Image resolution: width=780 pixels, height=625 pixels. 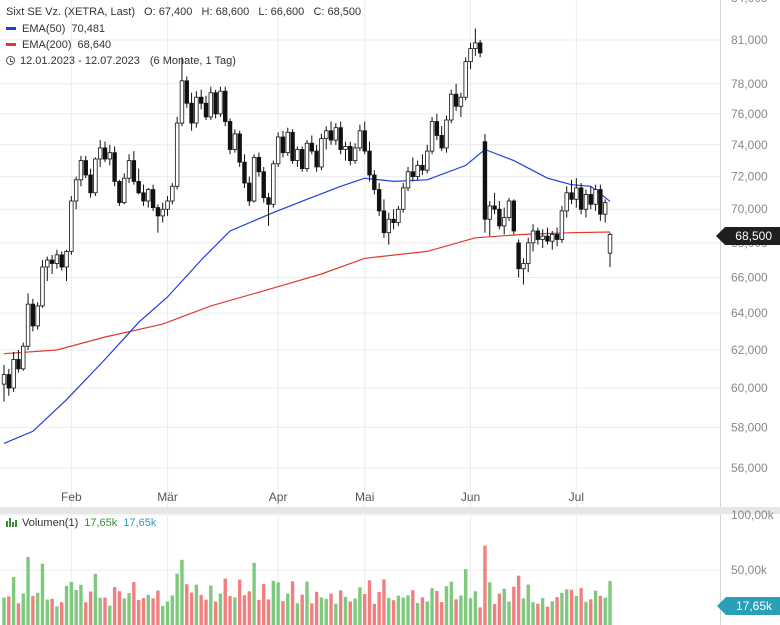 What do you see at coordinates (749, 2) in the screenshot?
I see `price-tick-label: 84,000` at bounding box center [749, 2].